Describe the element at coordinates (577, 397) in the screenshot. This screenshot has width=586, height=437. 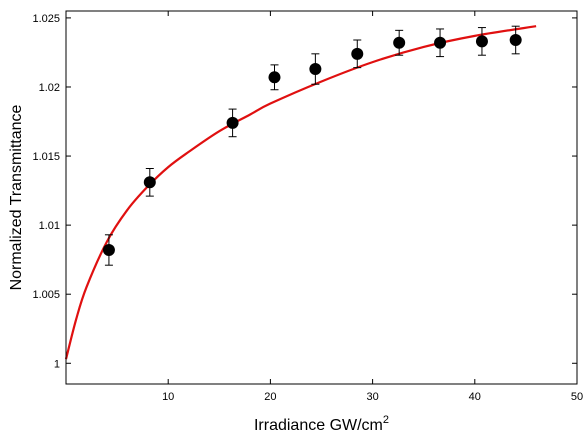
I see `x-tick-label: 50` at that location.